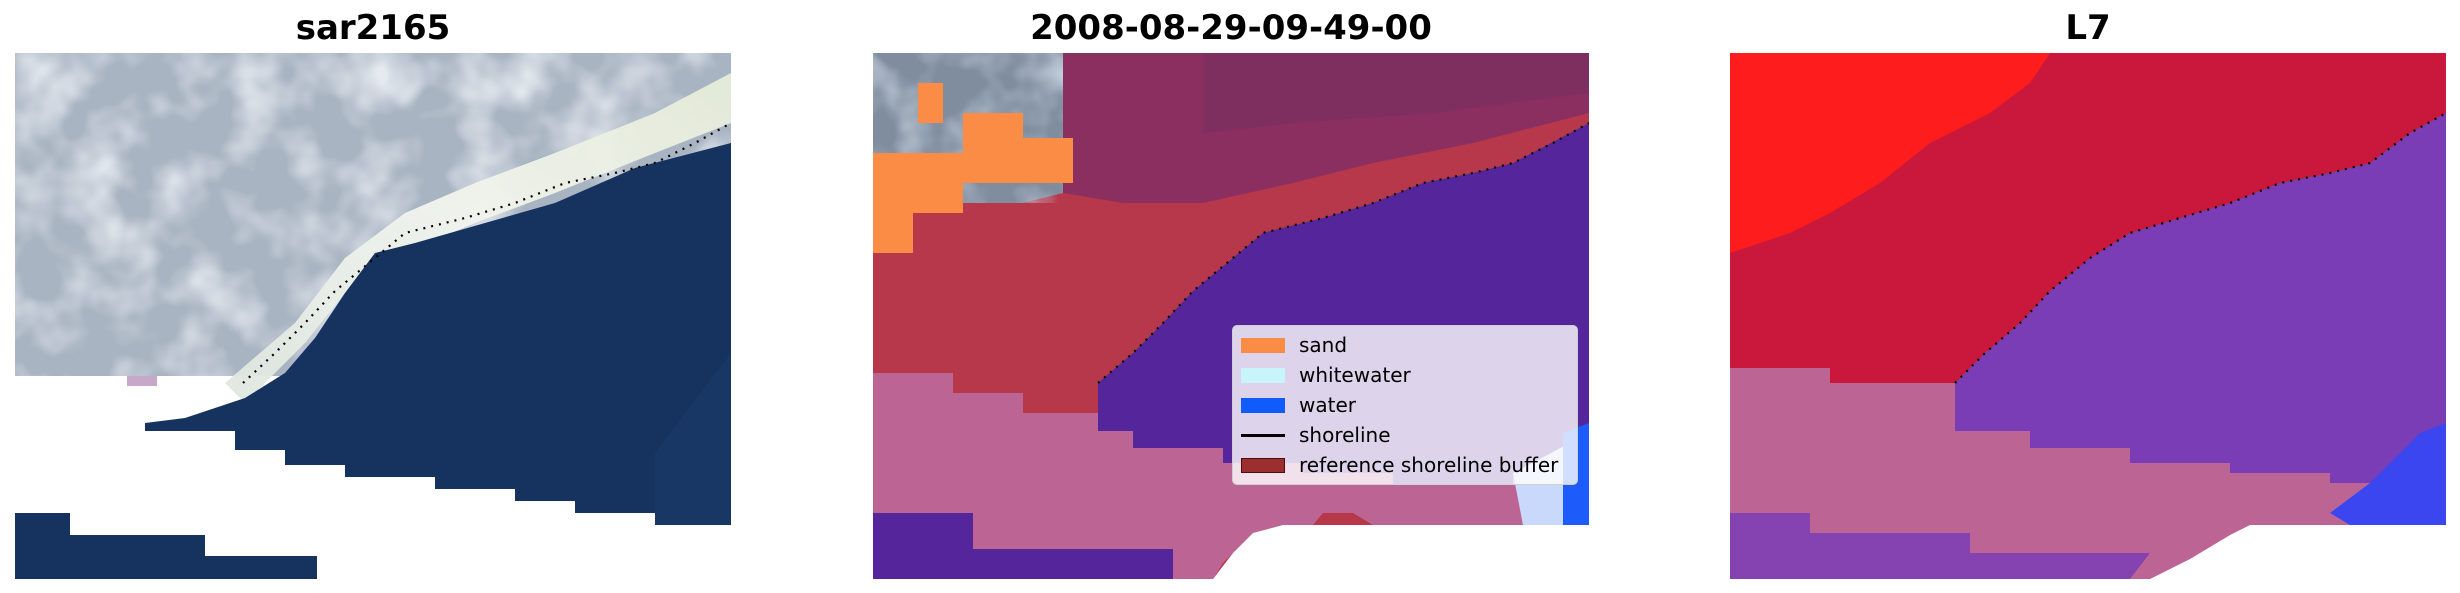  What do you see at coordinates (1327, 405) in the screenshot?
I see `legend-label: water` at bounding box center [1327, 405].